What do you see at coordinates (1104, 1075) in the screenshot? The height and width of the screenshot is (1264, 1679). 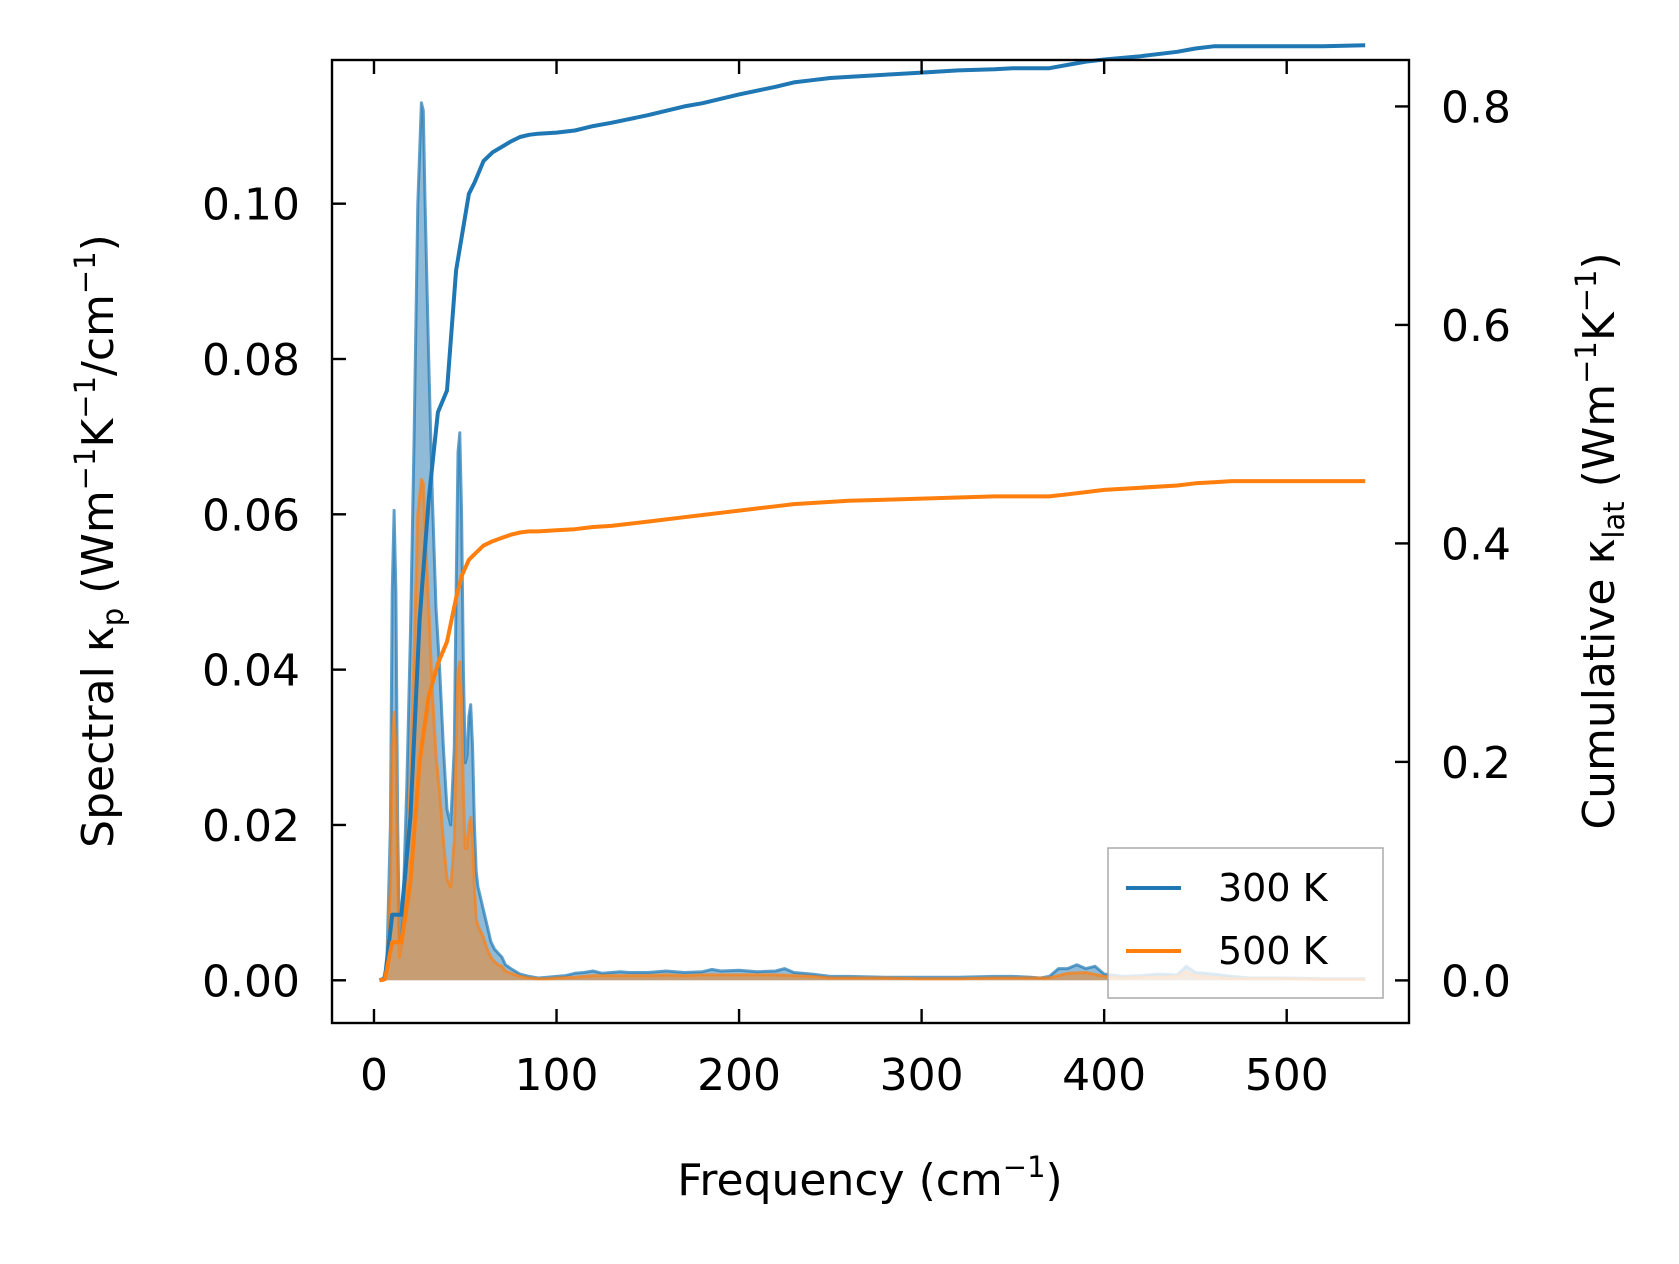 I see `x-tick-label: 400` at bounding box center [1104, 1075].